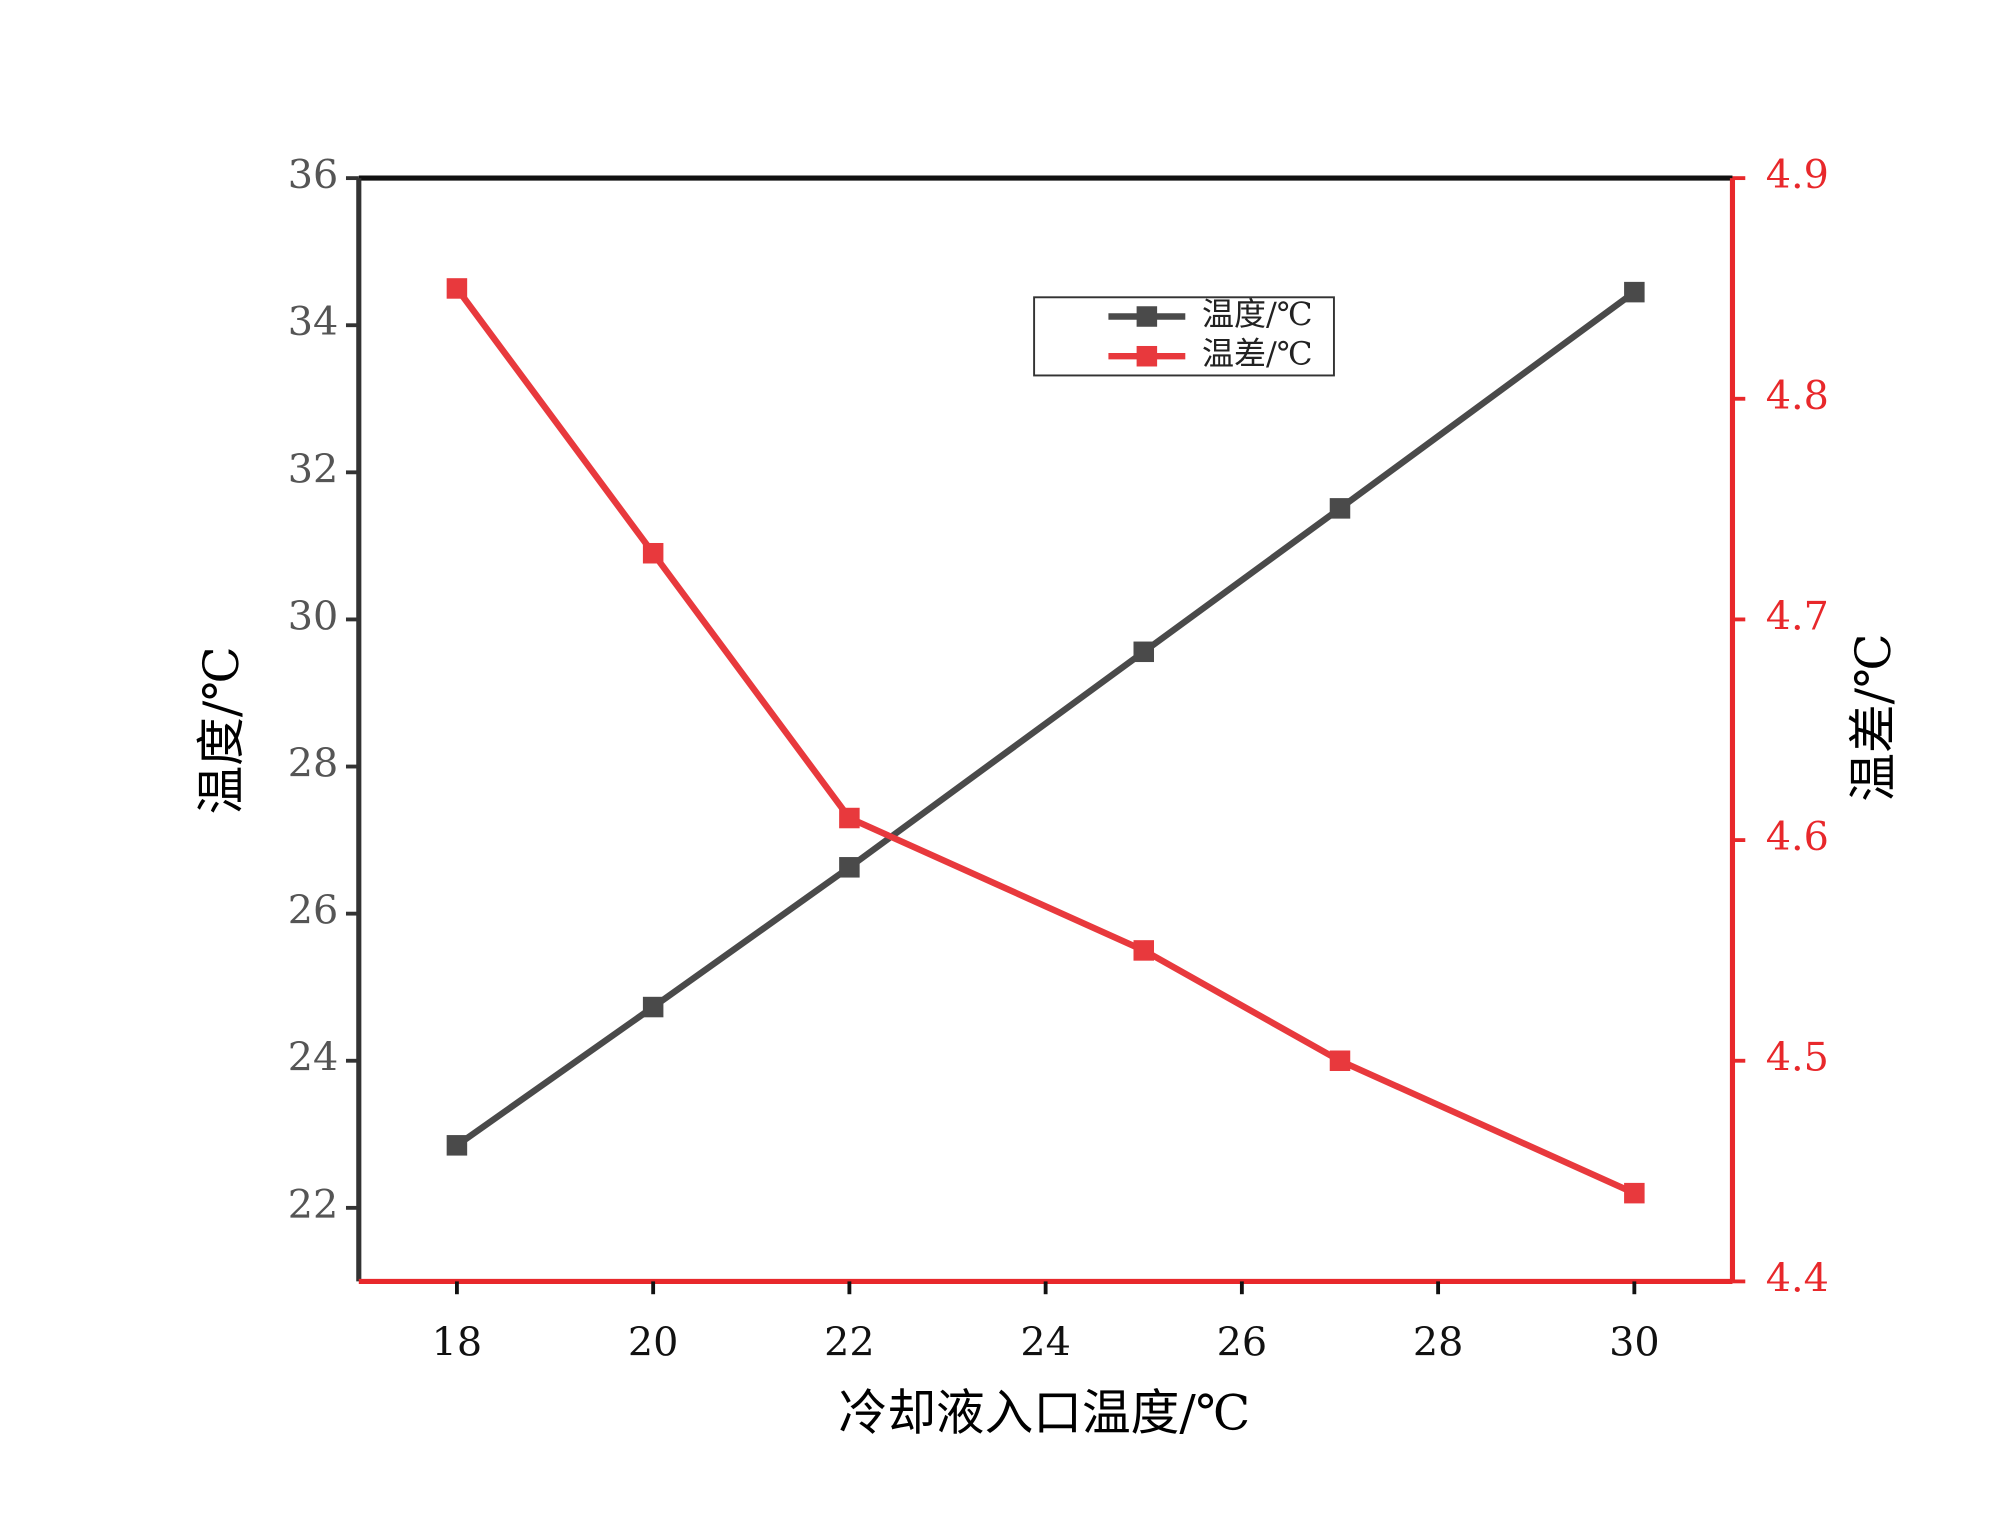 The image size is (1999, 1530). I want to click on y2-tick-label: 4.7, so click(1797, 616).